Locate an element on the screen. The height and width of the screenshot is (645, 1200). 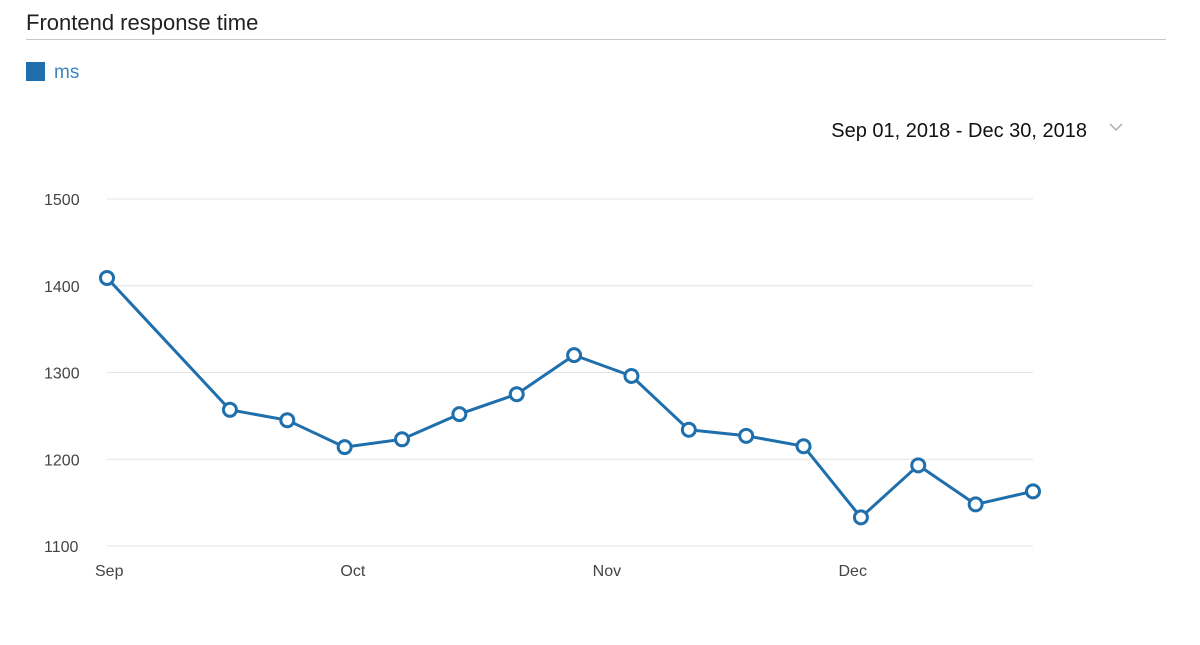
chart-header: Frontend response time is located at coordinates (596, 23).